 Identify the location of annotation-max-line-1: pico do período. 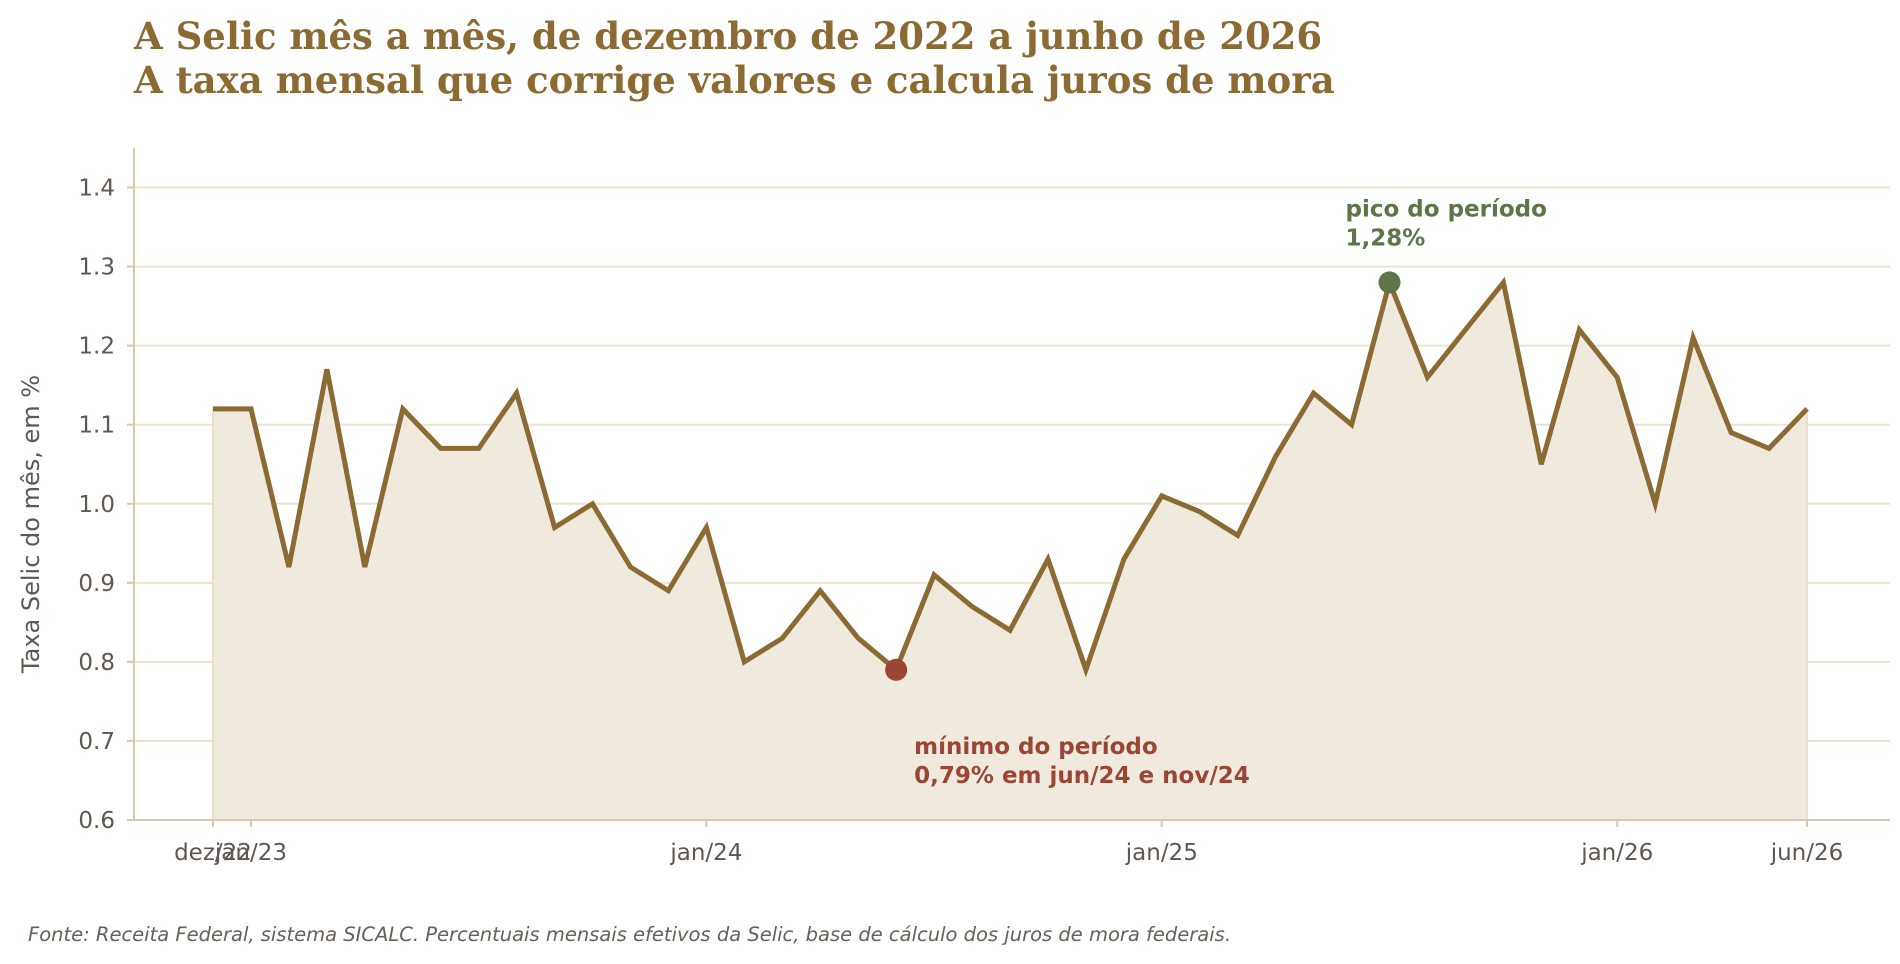
(1446, 209).